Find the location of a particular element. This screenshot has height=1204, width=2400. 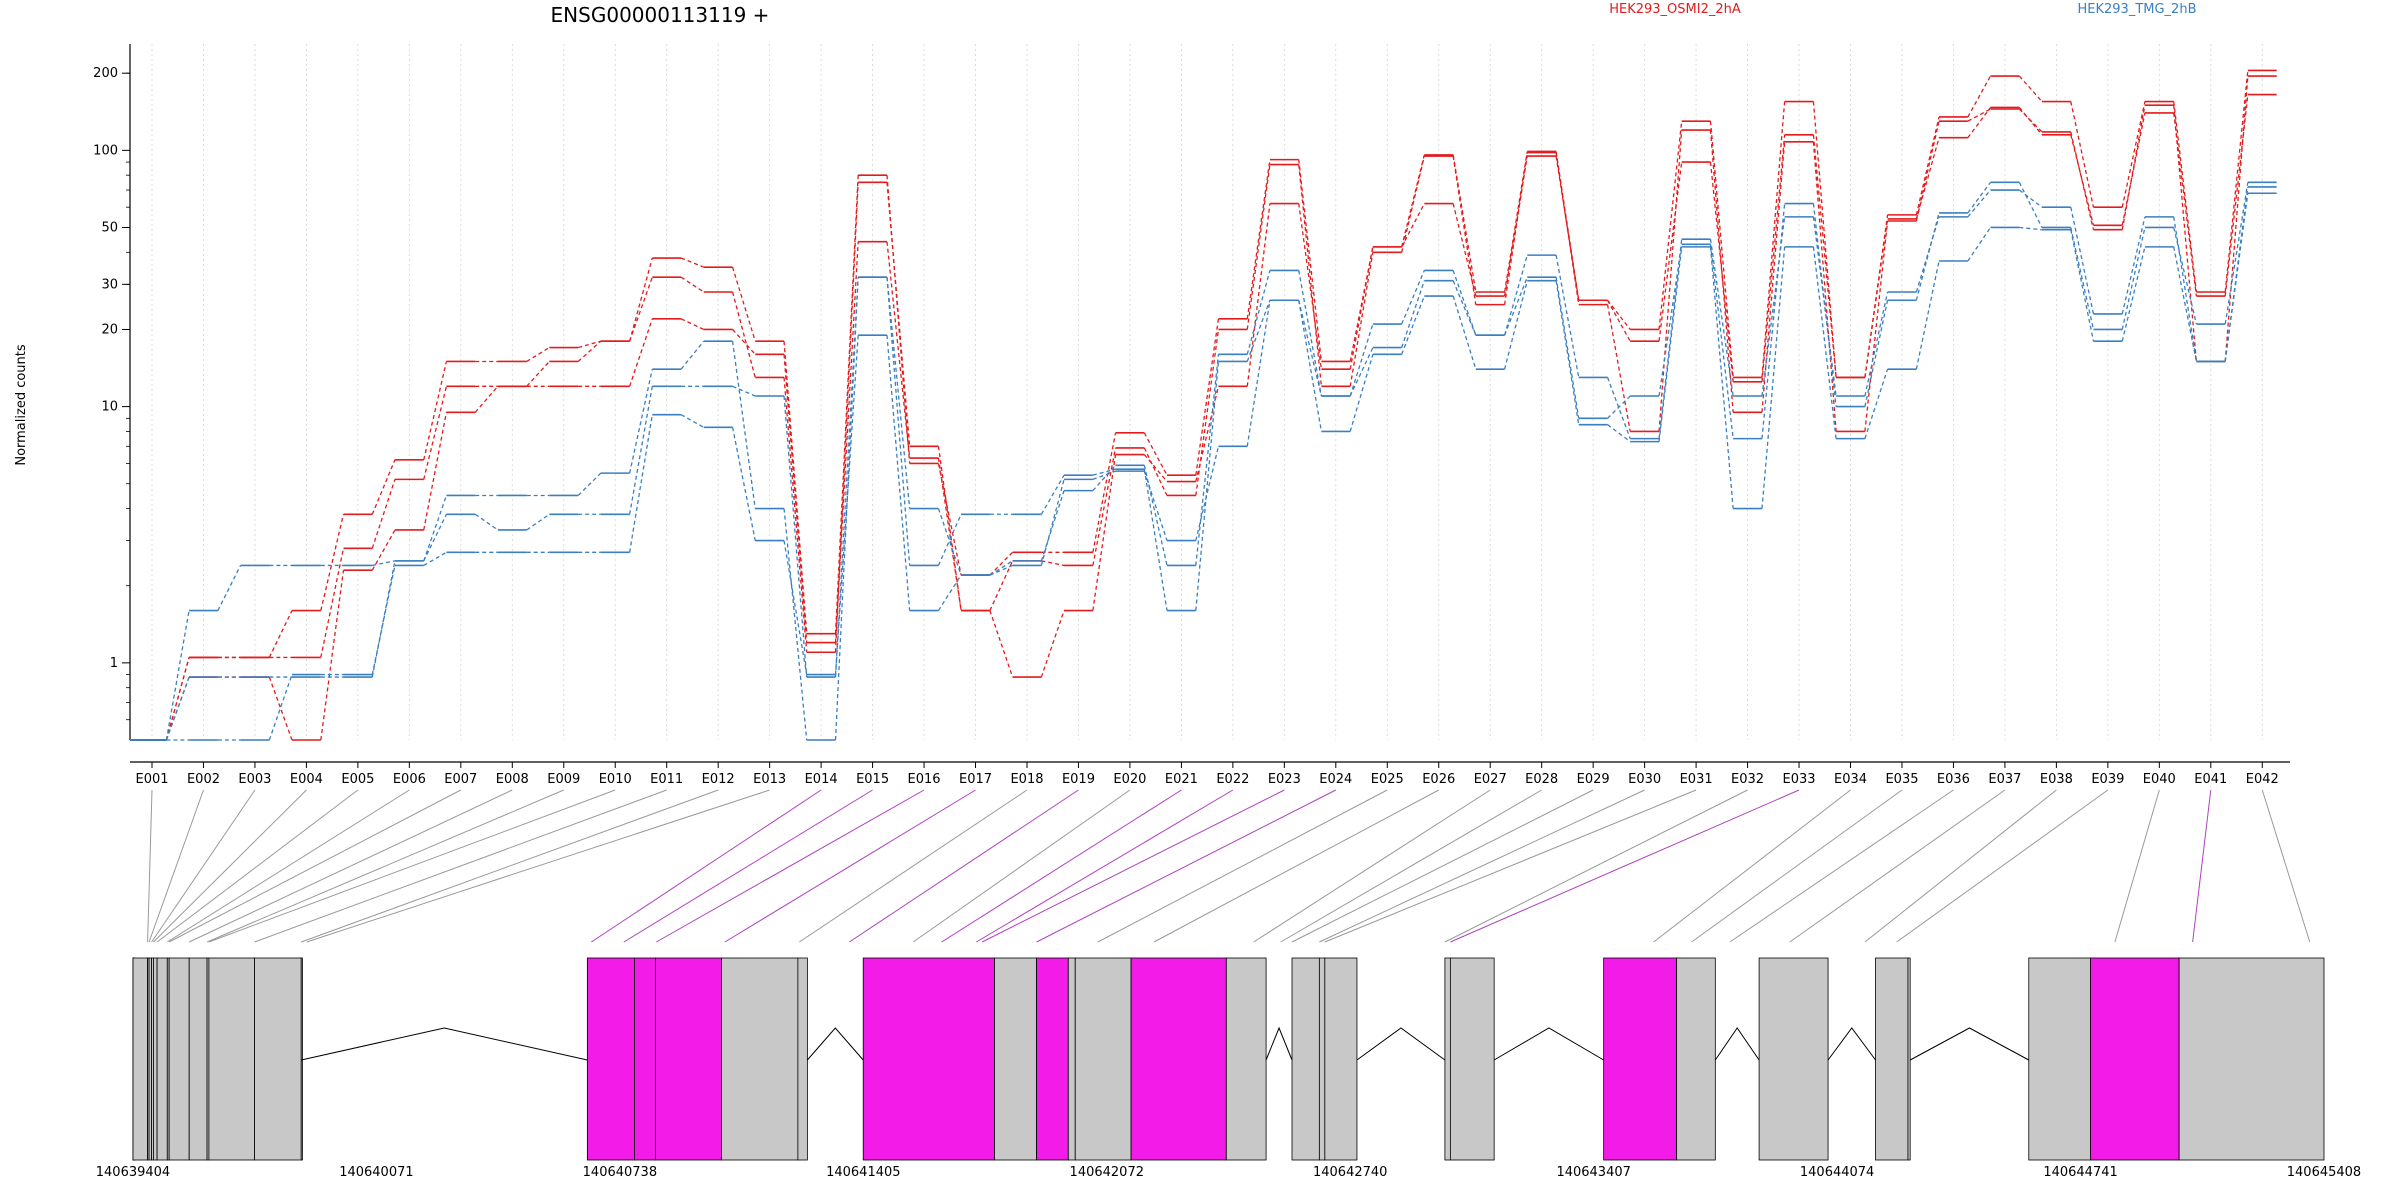

connector-e003 is located at coordinates (203, 866).